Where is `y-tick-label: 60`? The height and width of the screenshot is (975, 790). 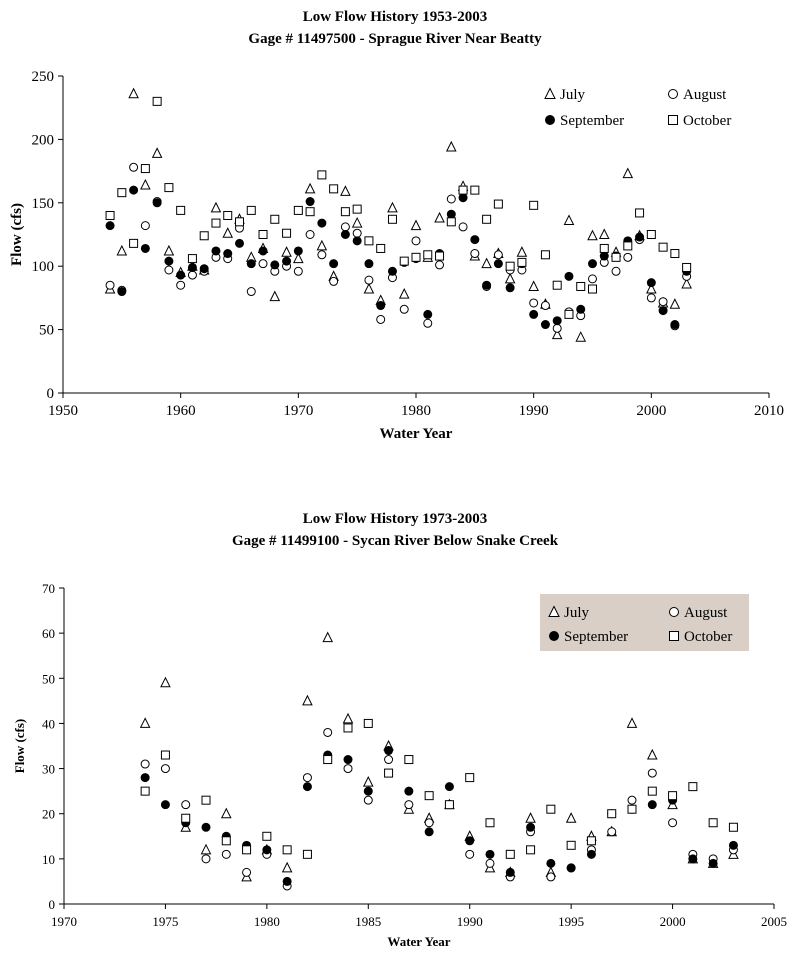 y-tick-label: 60 is located at coordinates (48, 633).